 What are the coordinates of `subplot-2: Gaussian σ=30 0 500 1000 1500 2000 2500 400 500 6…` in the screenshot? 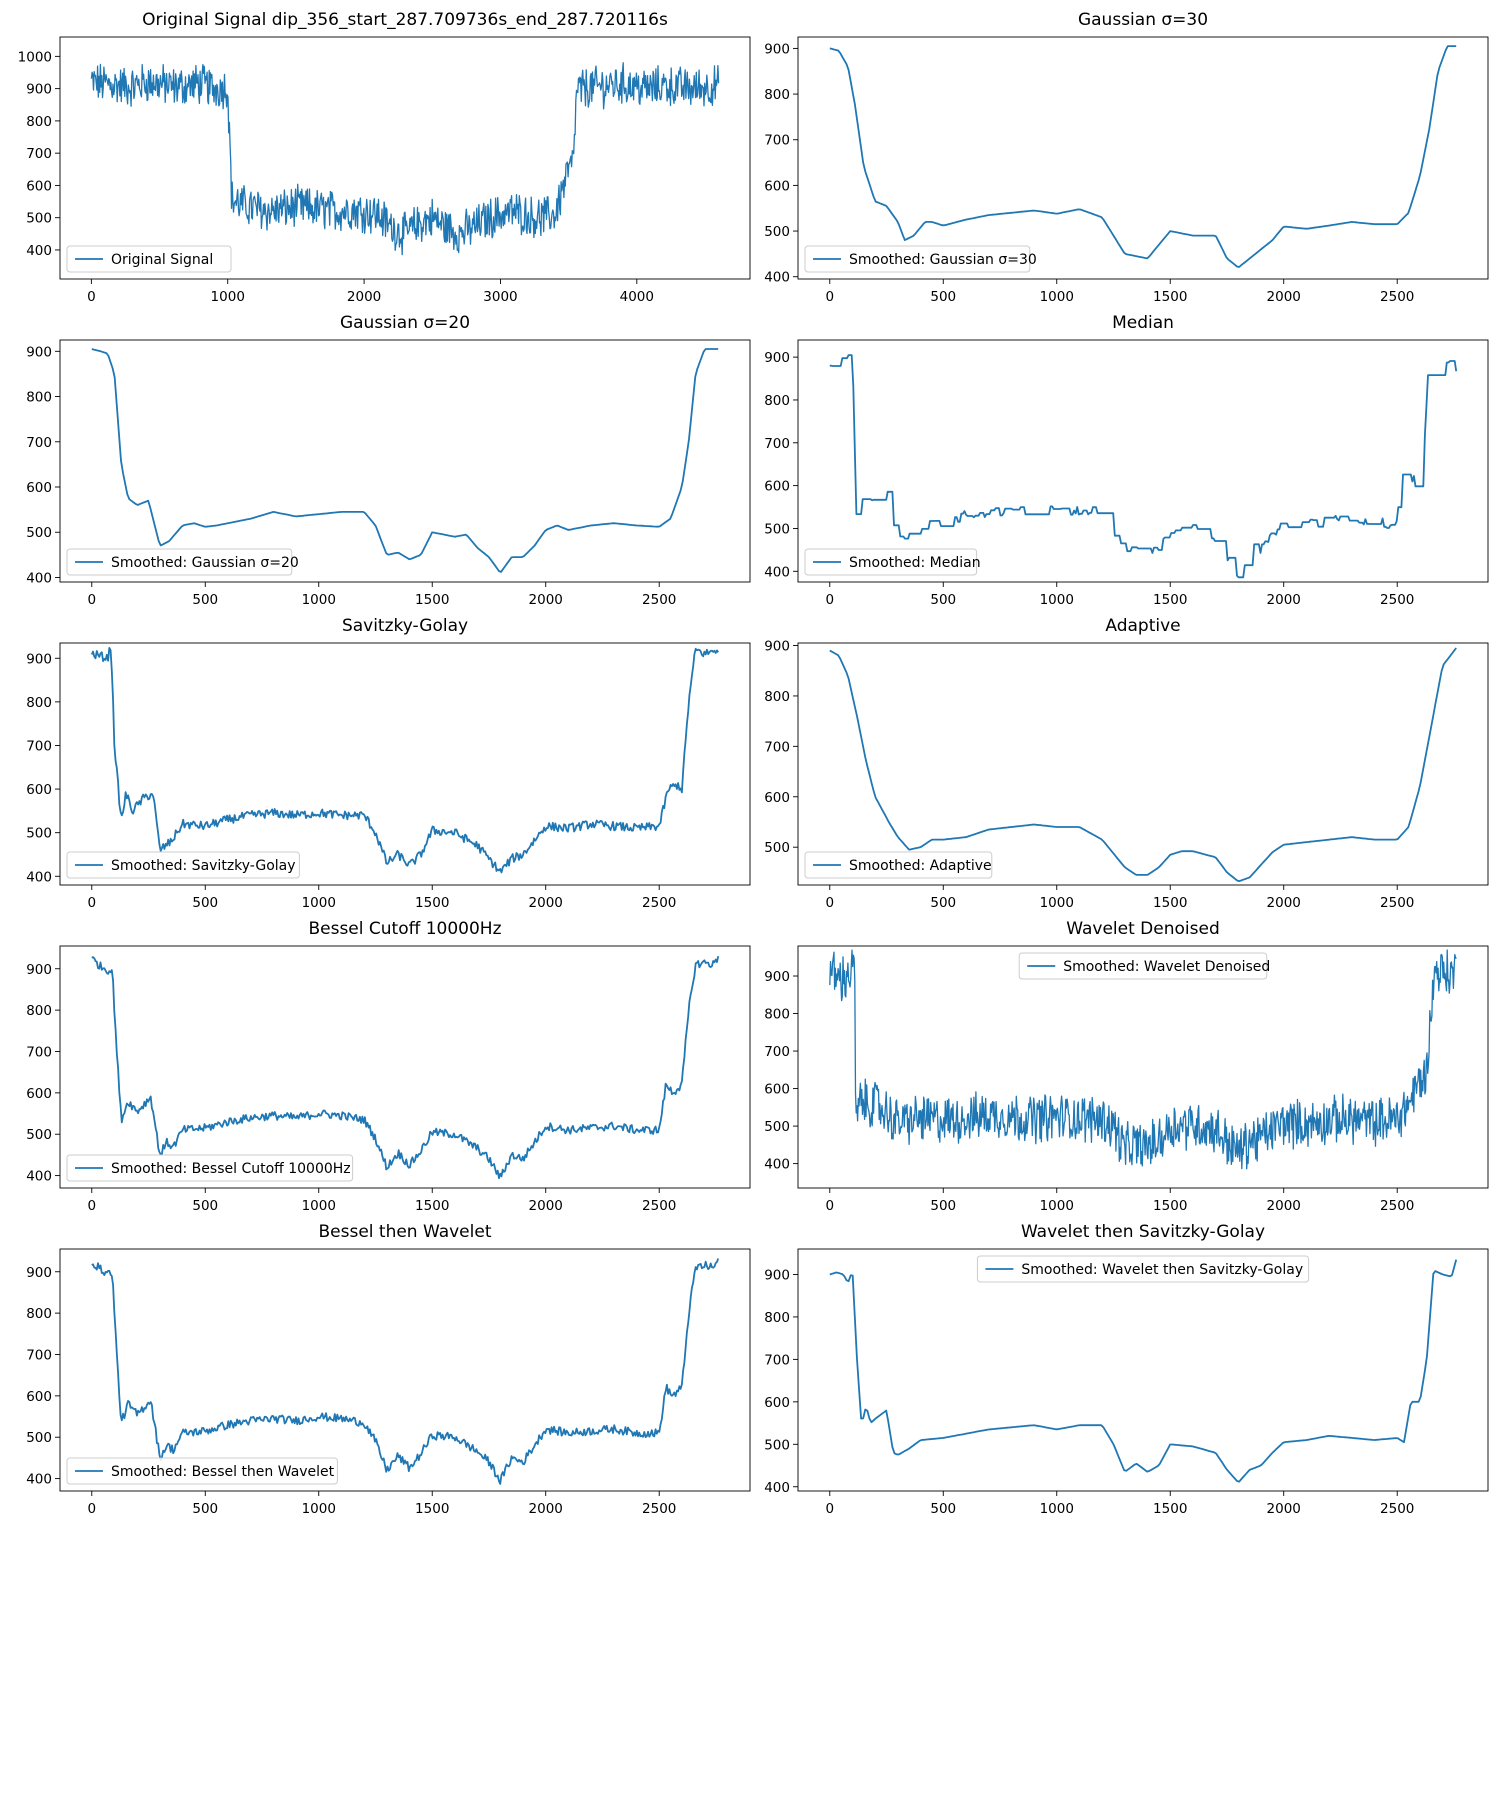 It's located at (1126, 157).